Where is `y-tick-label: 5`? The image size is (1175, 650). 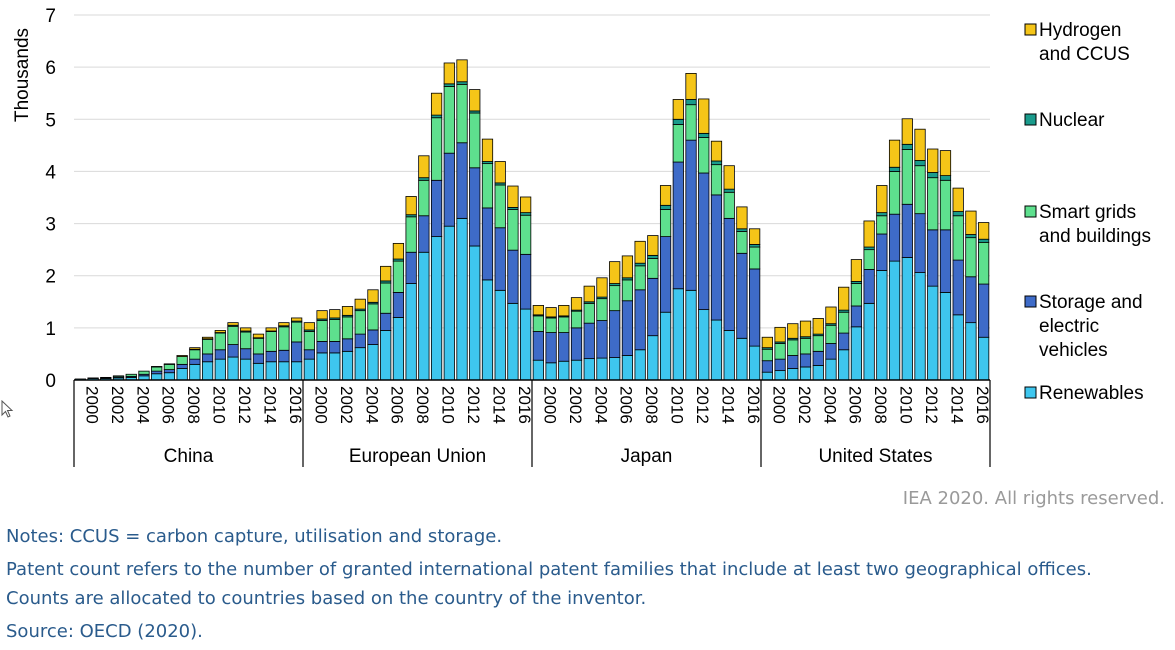 y-tick-label: 5 is located at coordinates (50, 120).